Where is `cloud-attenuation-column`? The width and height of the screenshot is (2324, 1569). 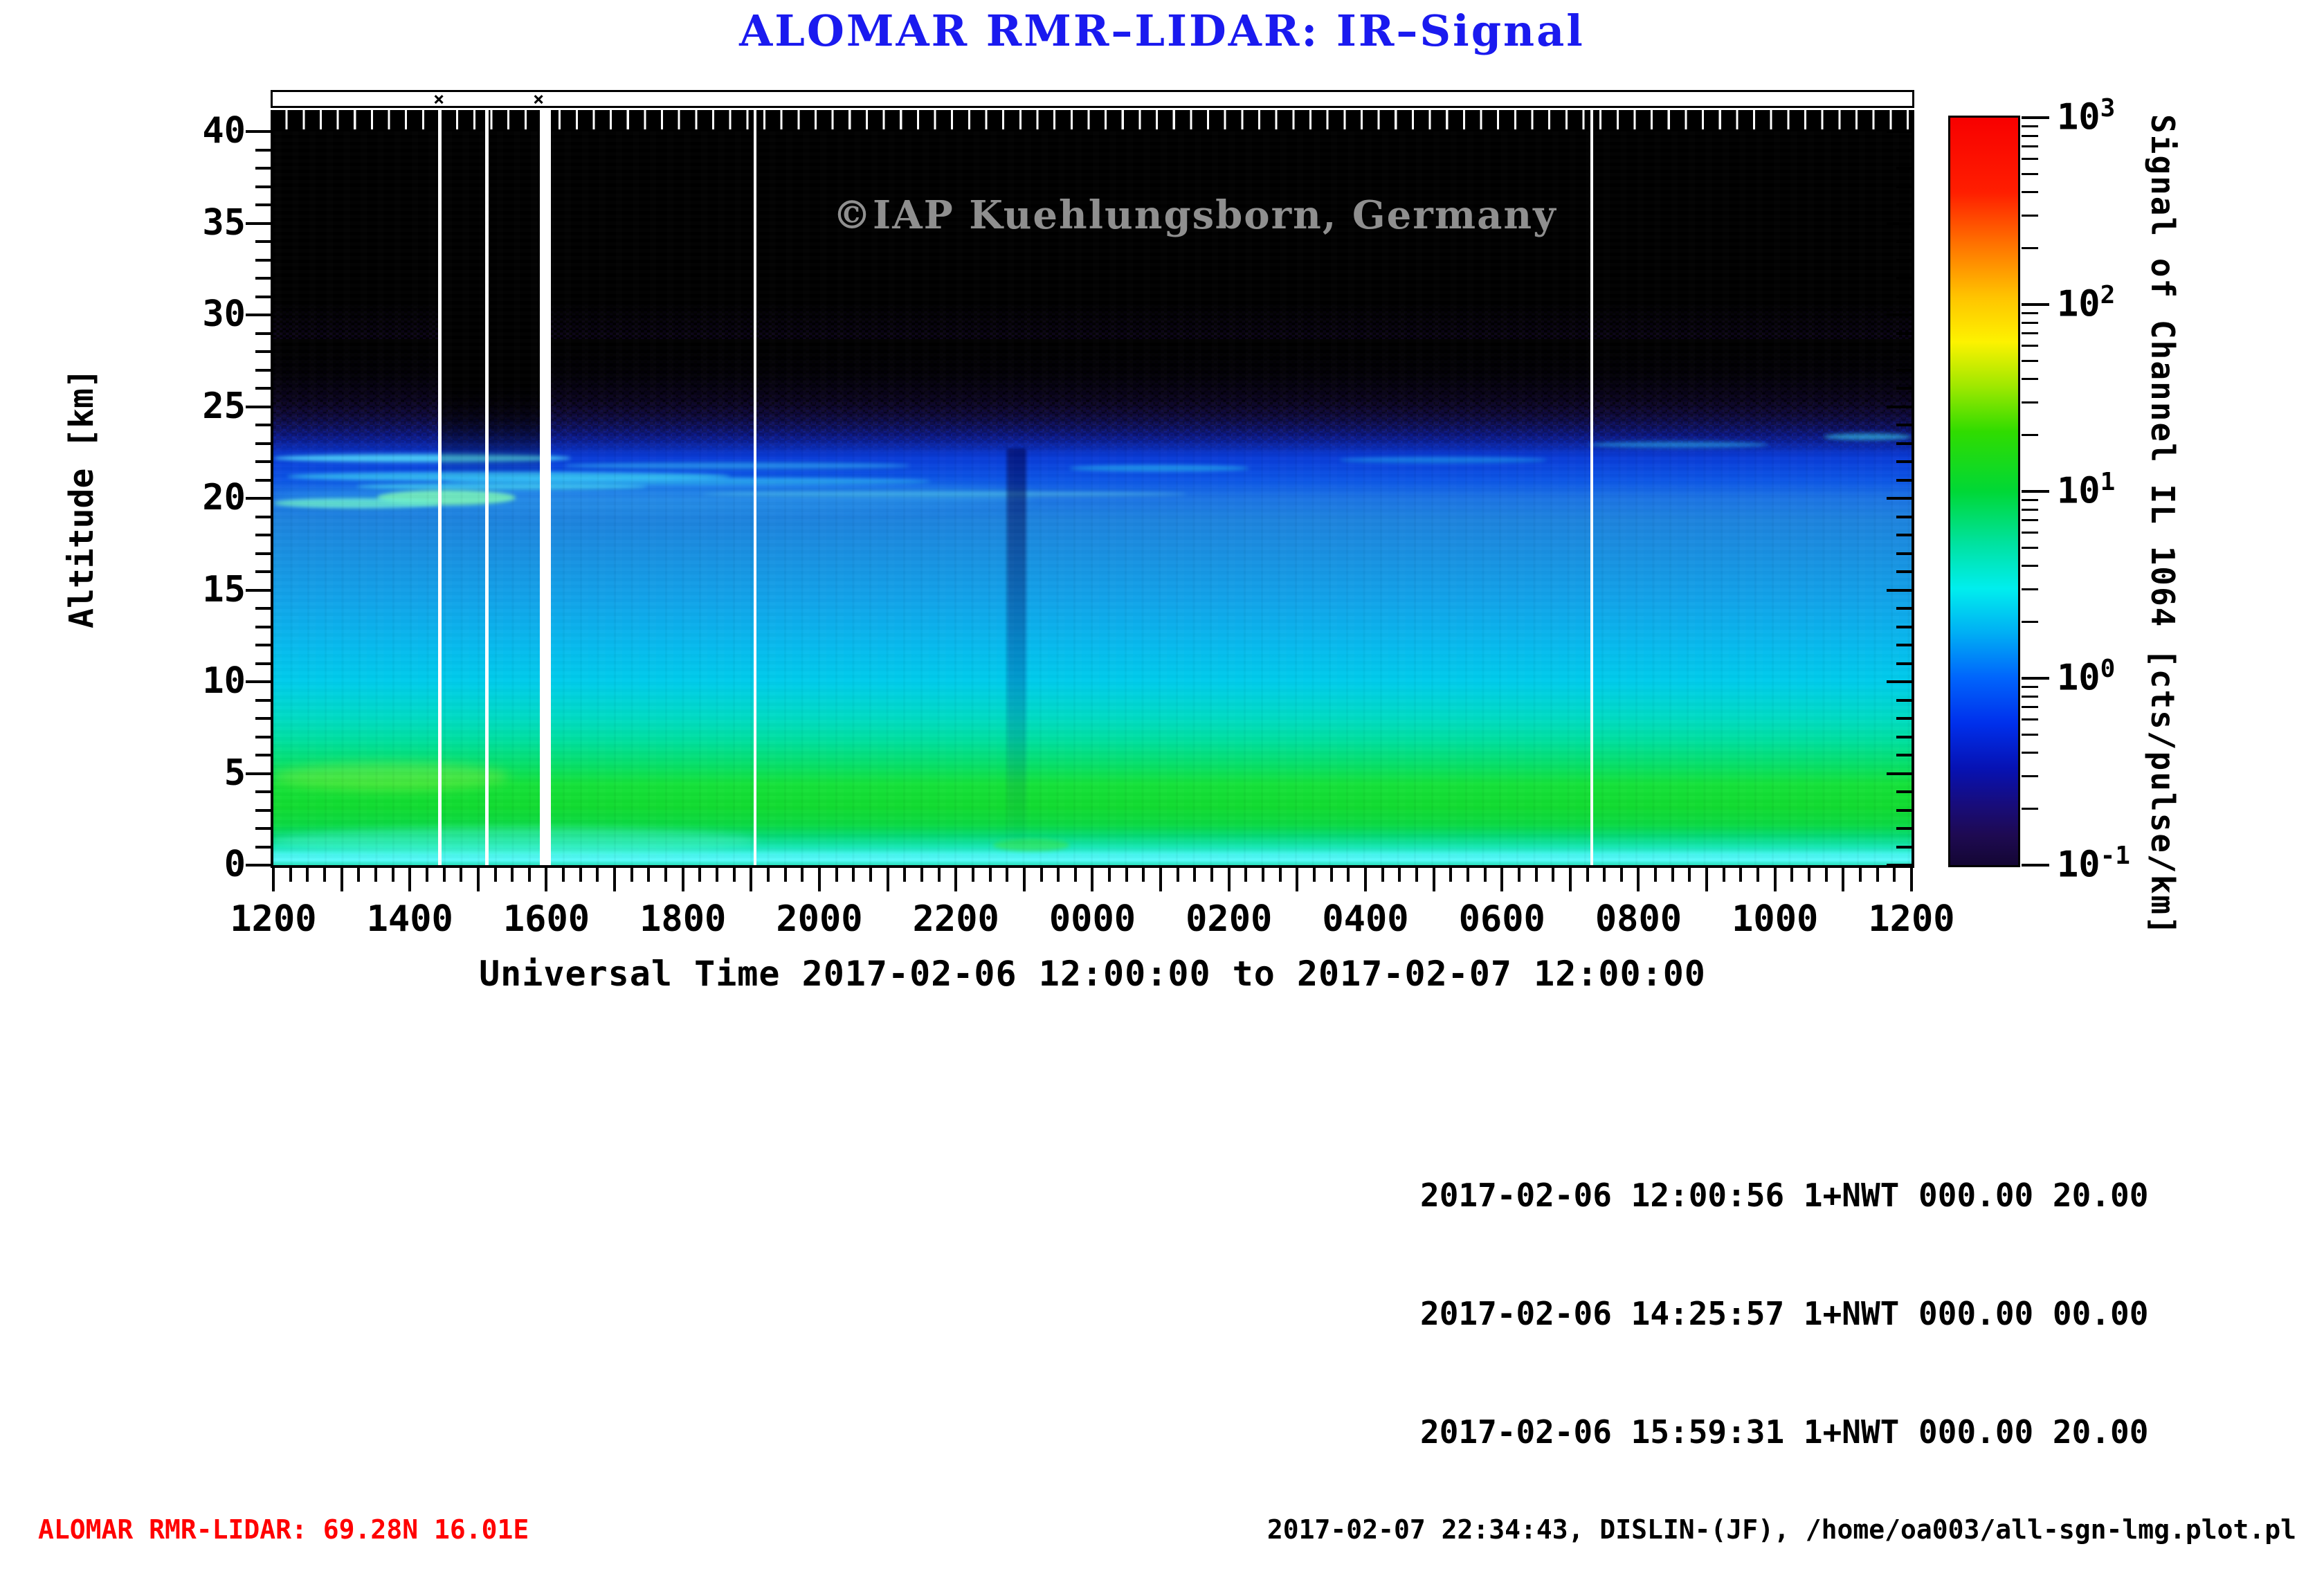
cloud-attenuation-column is located at coordinates (1016, 649).